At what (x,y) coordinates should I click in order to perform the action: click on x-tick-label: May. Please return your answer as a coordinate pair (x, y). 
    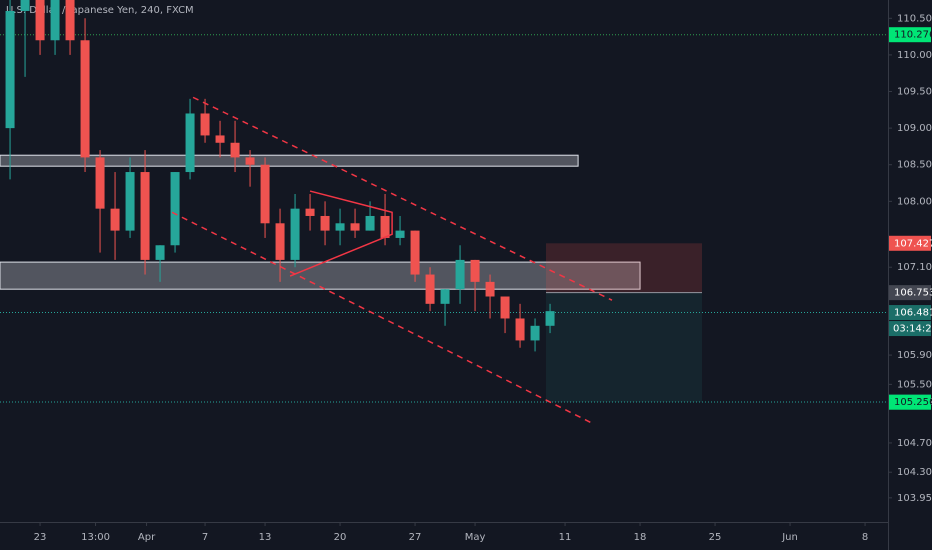
    Looking at the image, I should click on (475, 537).